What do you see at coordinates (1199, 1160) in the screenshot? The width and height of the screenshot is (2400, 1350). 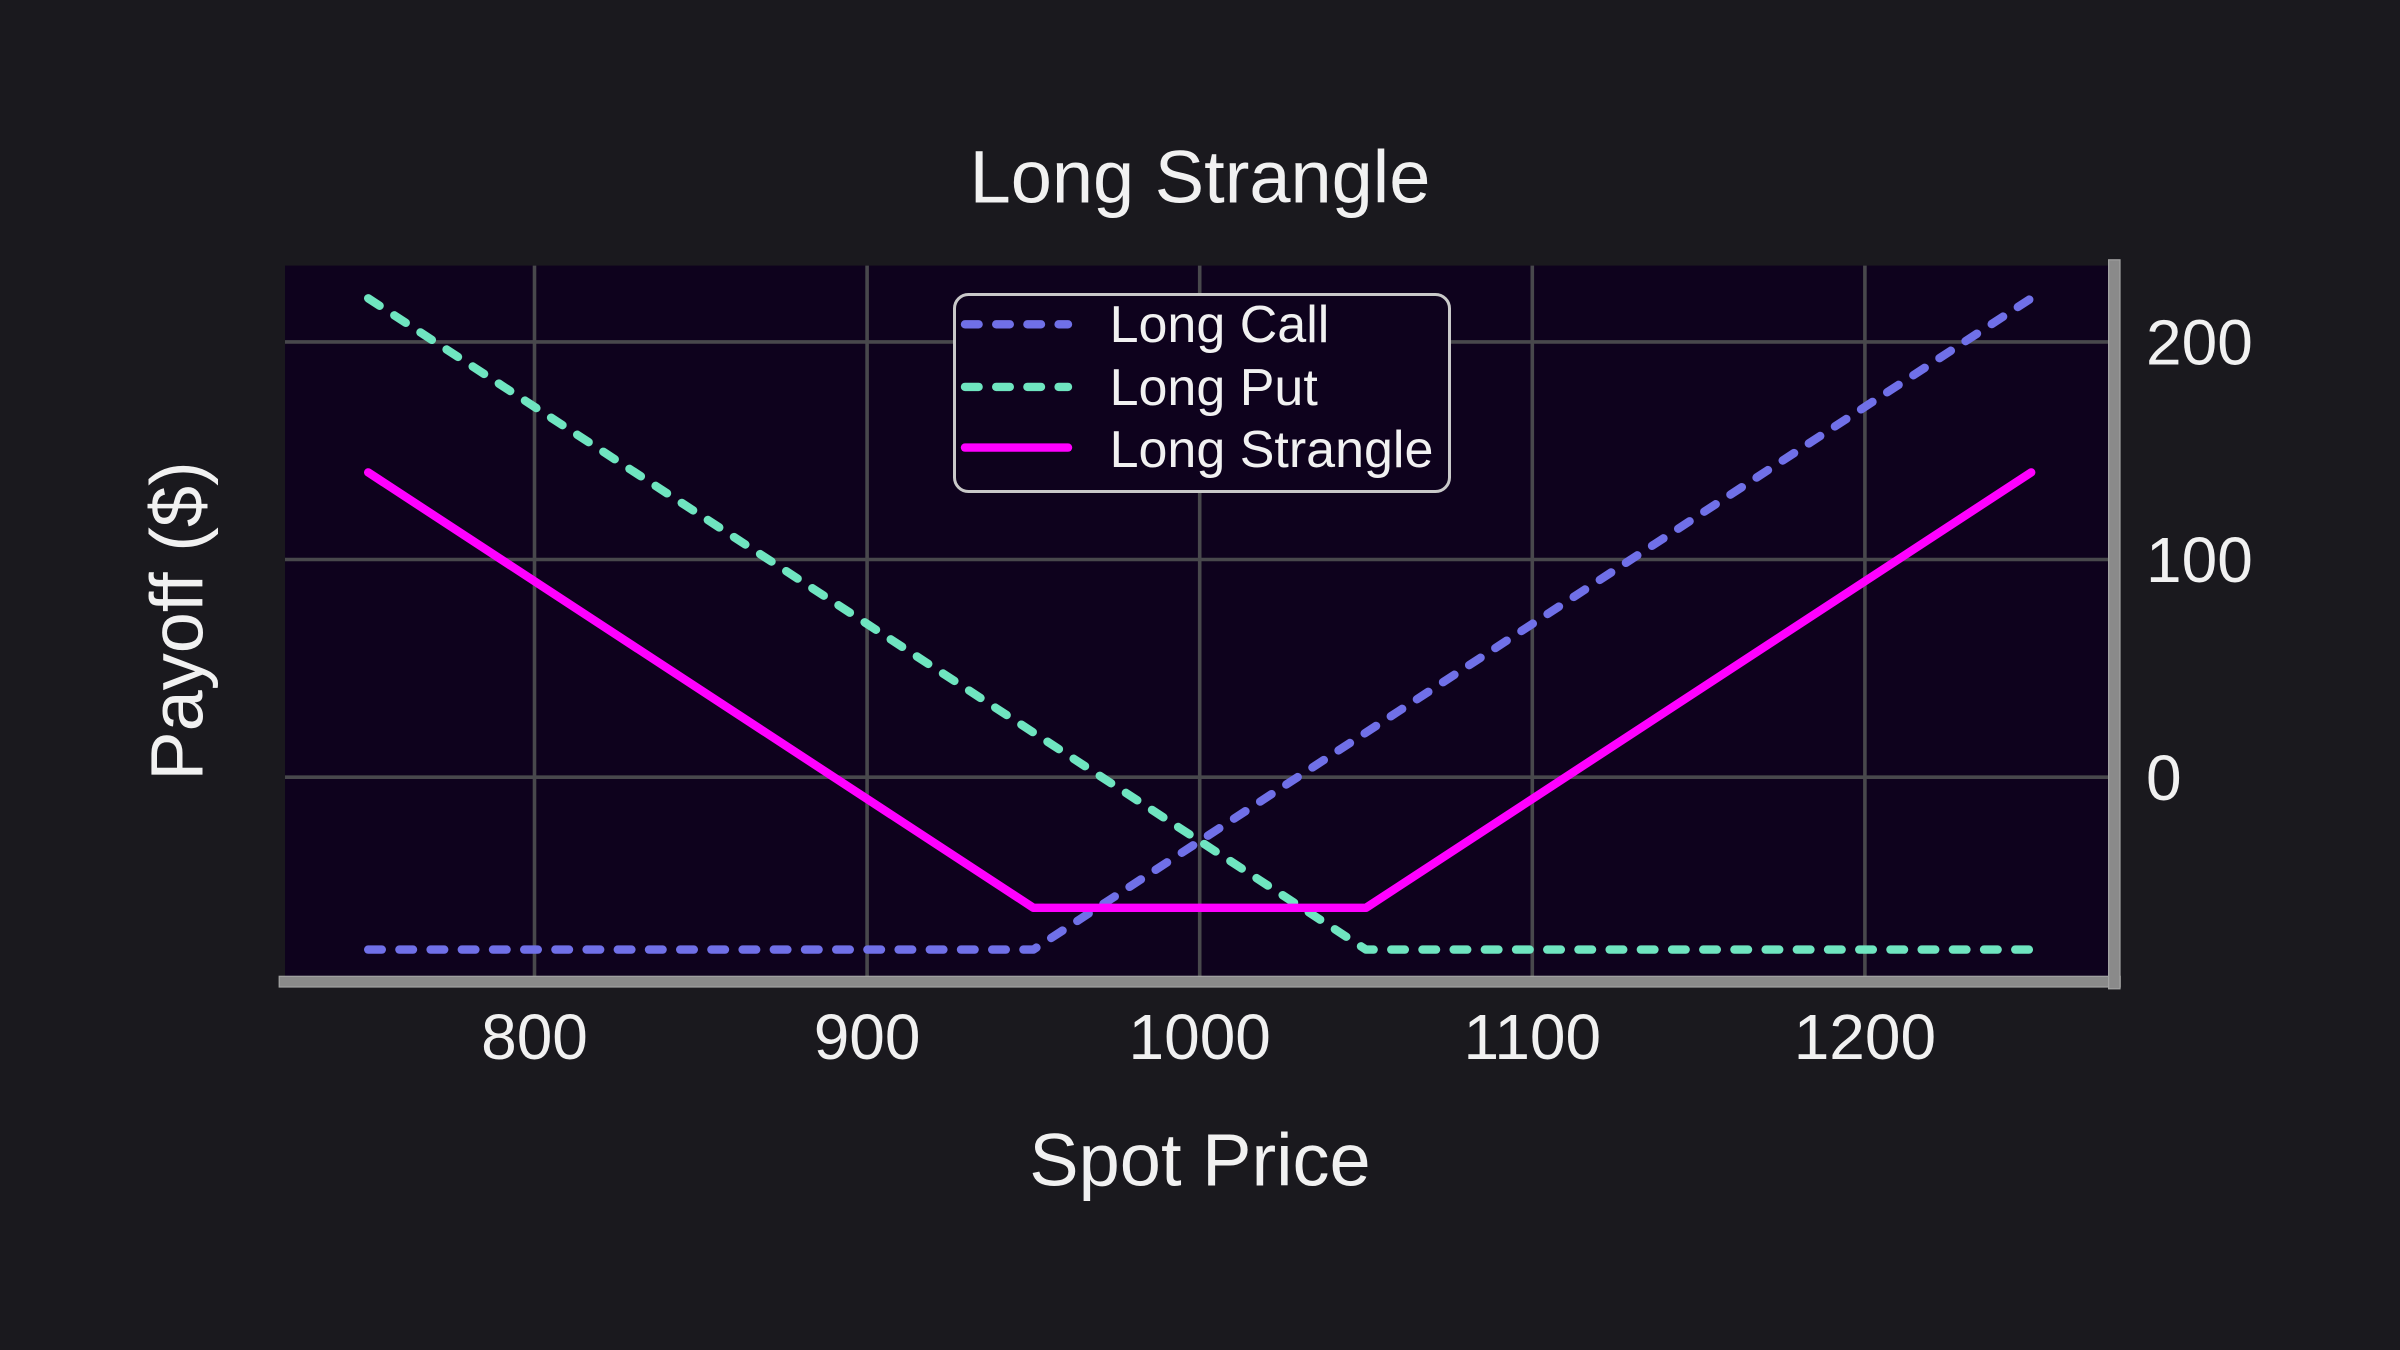 I see `svg-text: Spot Price` at bounding box center [1199, 1160].